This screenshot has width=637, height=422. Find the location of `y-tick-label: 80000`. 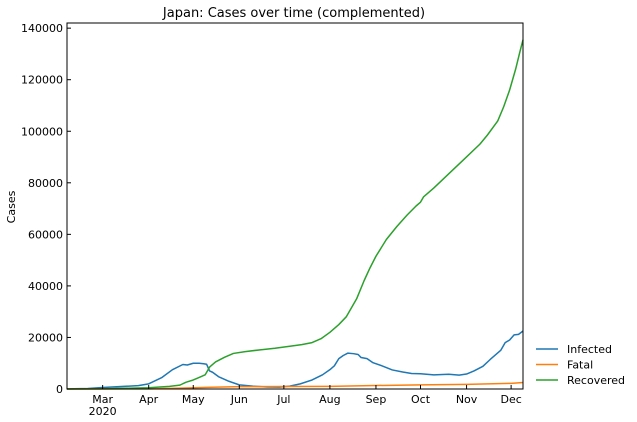

y-tick-label: 80000 is located at coordinates (45, 183).